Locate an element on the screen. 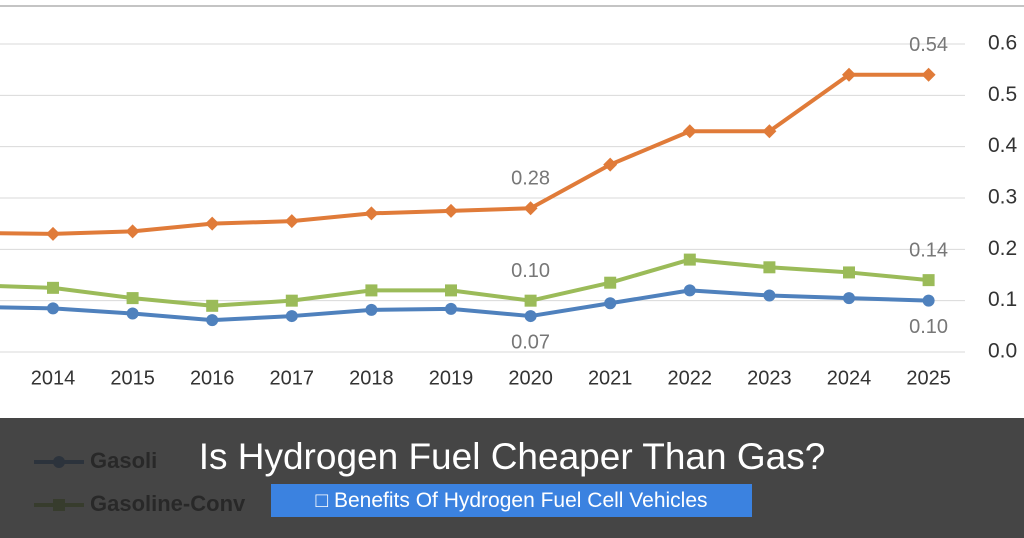 This screenshot has width=1024, height=538. y-tick-label: 0.3 is located at coordinates (1002, 197).